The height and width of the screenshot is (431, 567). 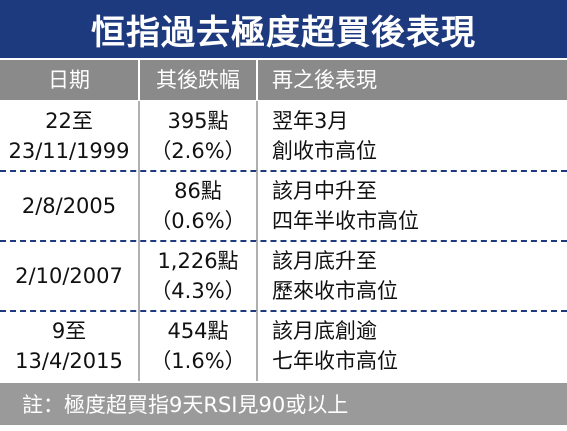 What do you see at coordinates (198, 331) in the screenshot?
I see `cell-line: 454點` at bounding box center [198, 331].